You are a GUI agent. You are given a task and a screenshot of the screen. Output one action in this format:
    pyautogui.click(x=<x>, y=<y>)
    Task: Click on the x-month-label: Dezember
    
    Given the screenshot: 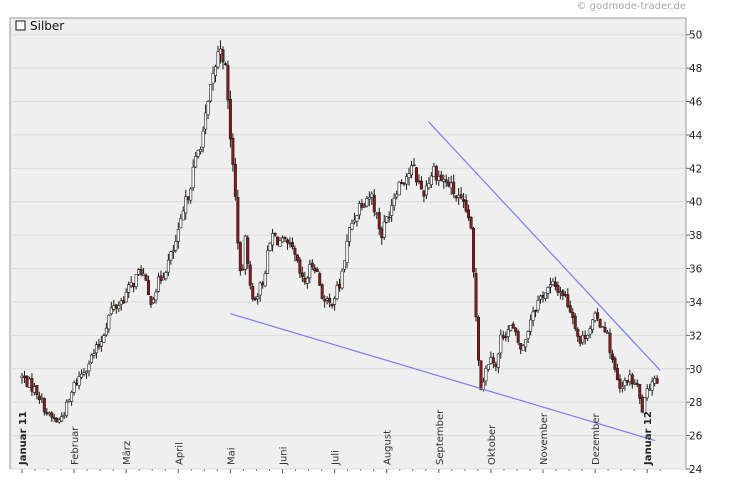 What is the action you would take?
    pyautogui.click(x=596, y=439)
    